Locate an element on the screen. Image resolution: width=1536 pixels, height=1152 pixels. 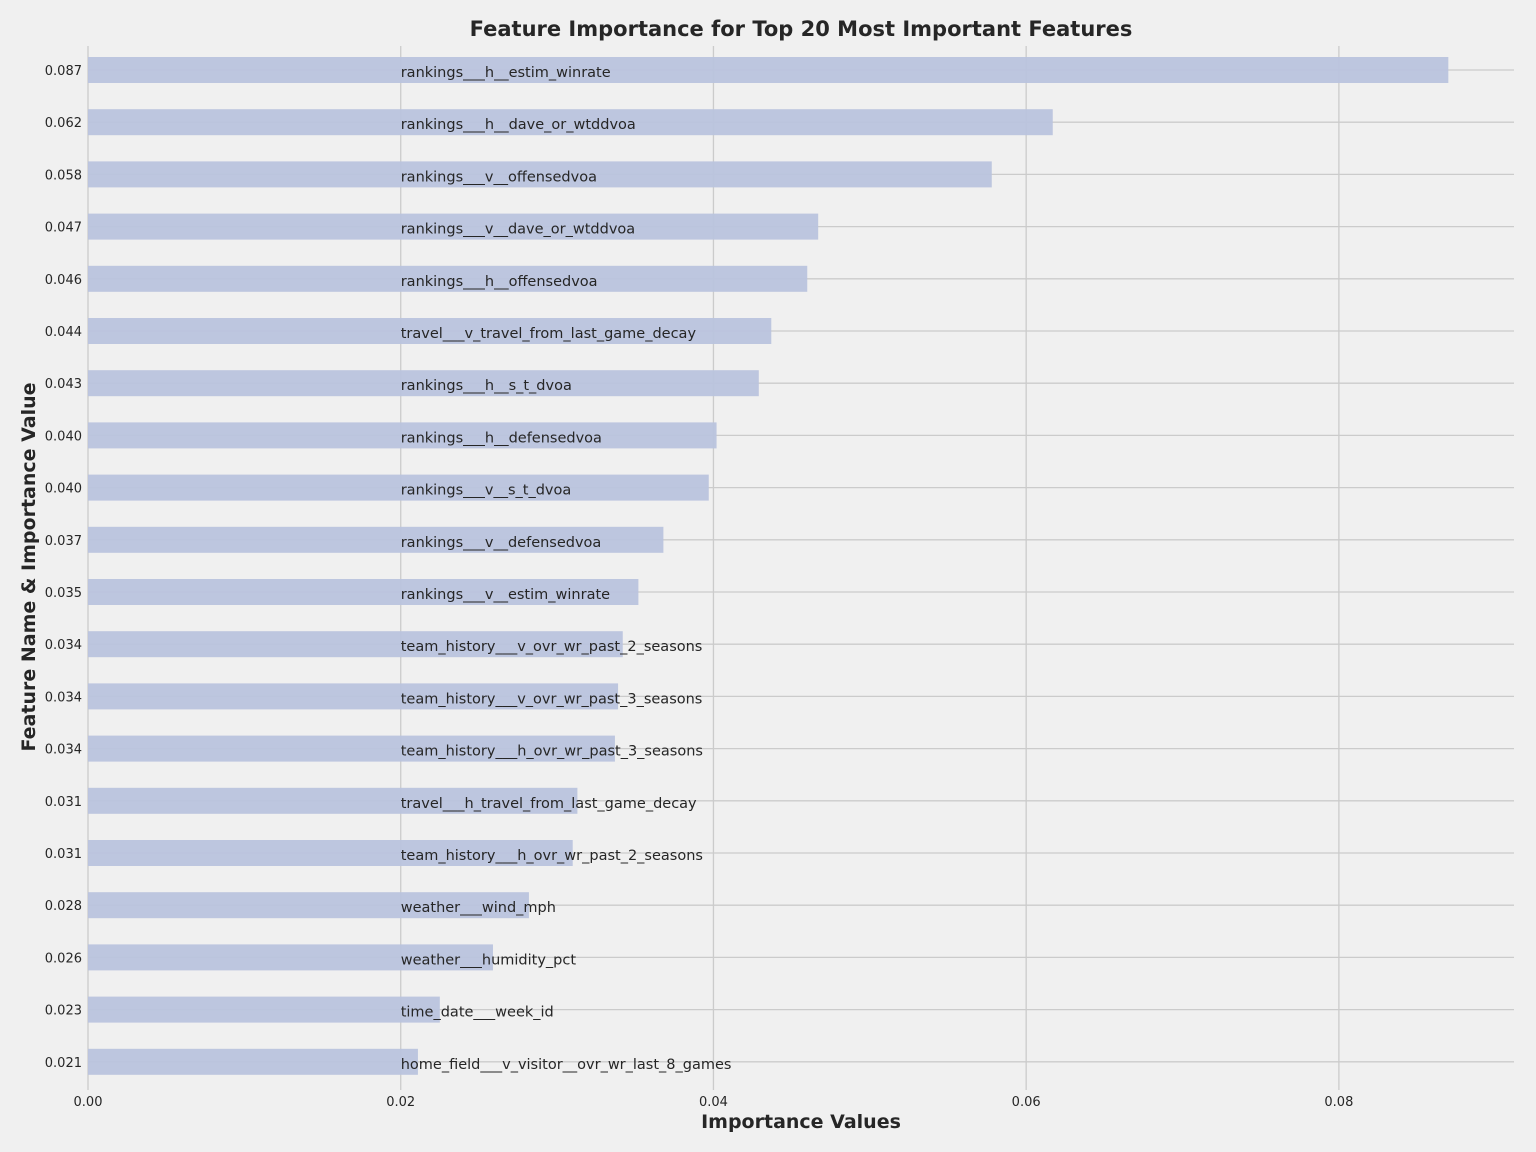
bar-feature-label: rankings___h__offensedvoa is located at coordinates (499, 282).